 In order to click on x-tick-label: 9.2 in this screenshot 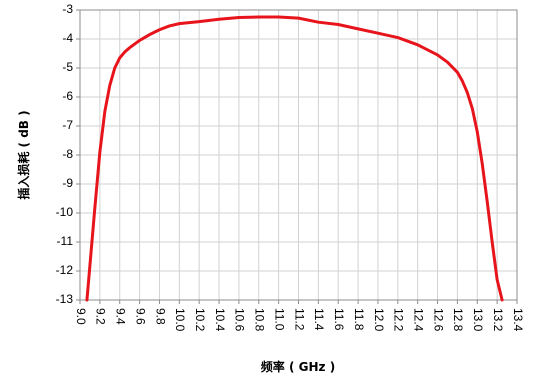, I will do `click(101, 316)`.